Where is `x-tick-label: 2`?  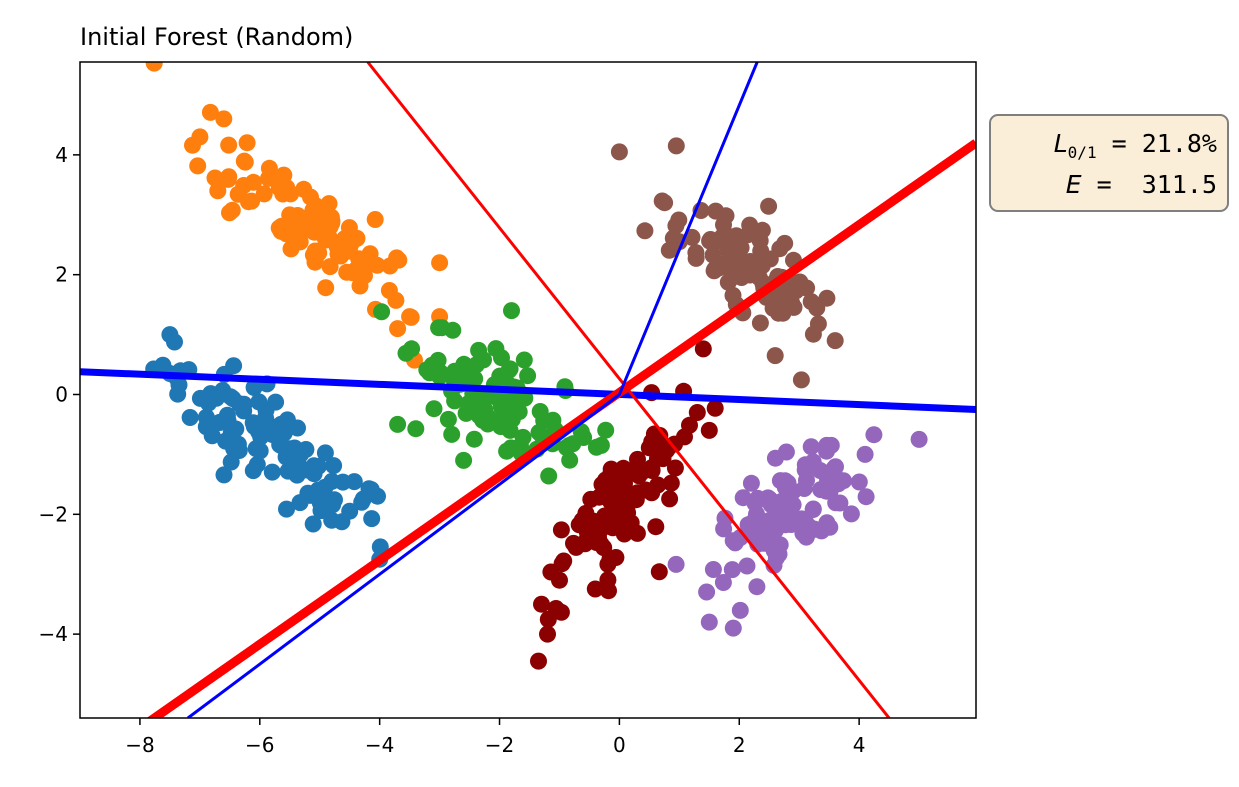 x-tick-label: 2 is located at coordinates (739, 745).